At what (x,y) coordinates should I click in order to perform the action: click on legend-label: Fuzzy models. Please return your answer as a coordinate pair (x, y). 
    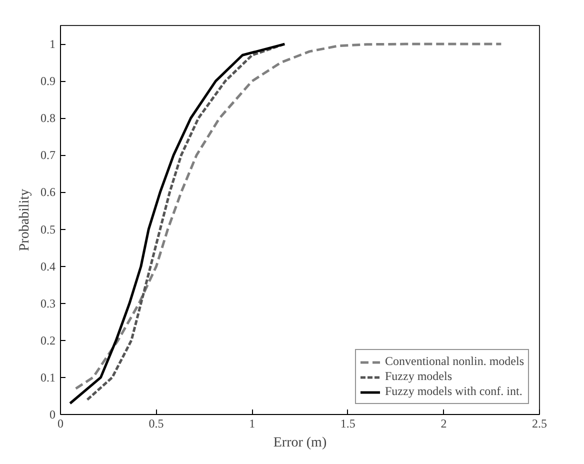
    Looking at the image, I should click on (418, 376).